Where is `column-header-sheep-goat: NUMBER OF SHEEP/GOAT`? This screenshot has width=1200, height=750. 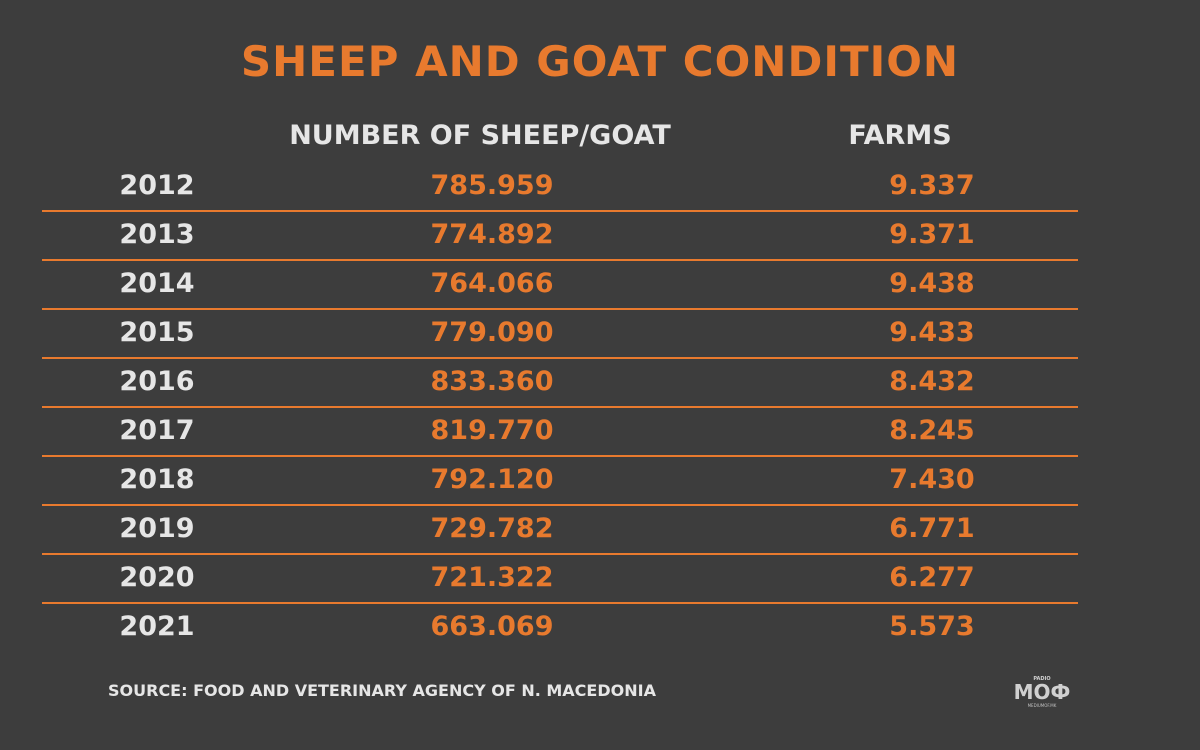 column-header-sheep-goat: NUMBER OF SHEEP/GOAT is located at coordinates (480, 135).